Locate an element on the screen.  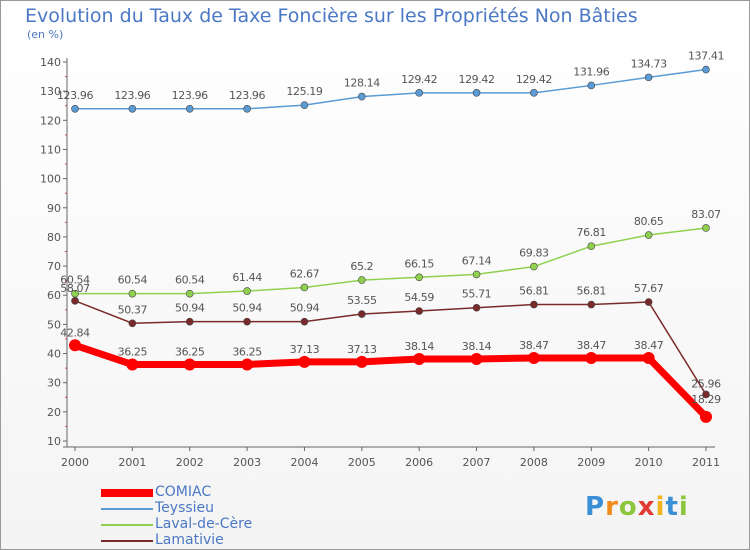
y-axis-unit: (en %) is located at coordinates (45, 34).